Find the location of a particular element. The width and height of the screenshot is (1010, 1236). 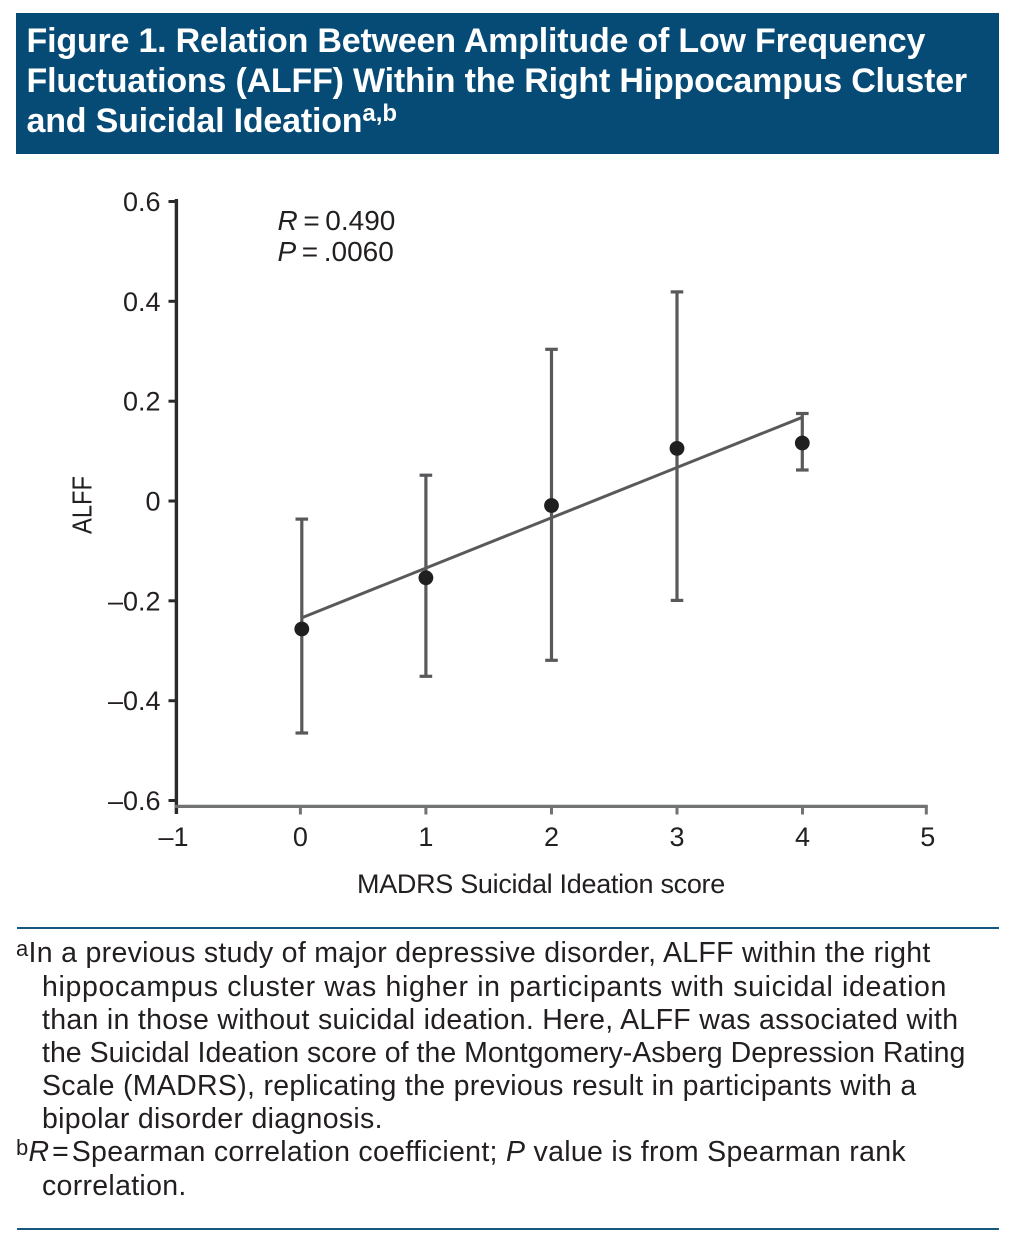

svg-text: R = 0.490 is located at coordinates (337, 220).